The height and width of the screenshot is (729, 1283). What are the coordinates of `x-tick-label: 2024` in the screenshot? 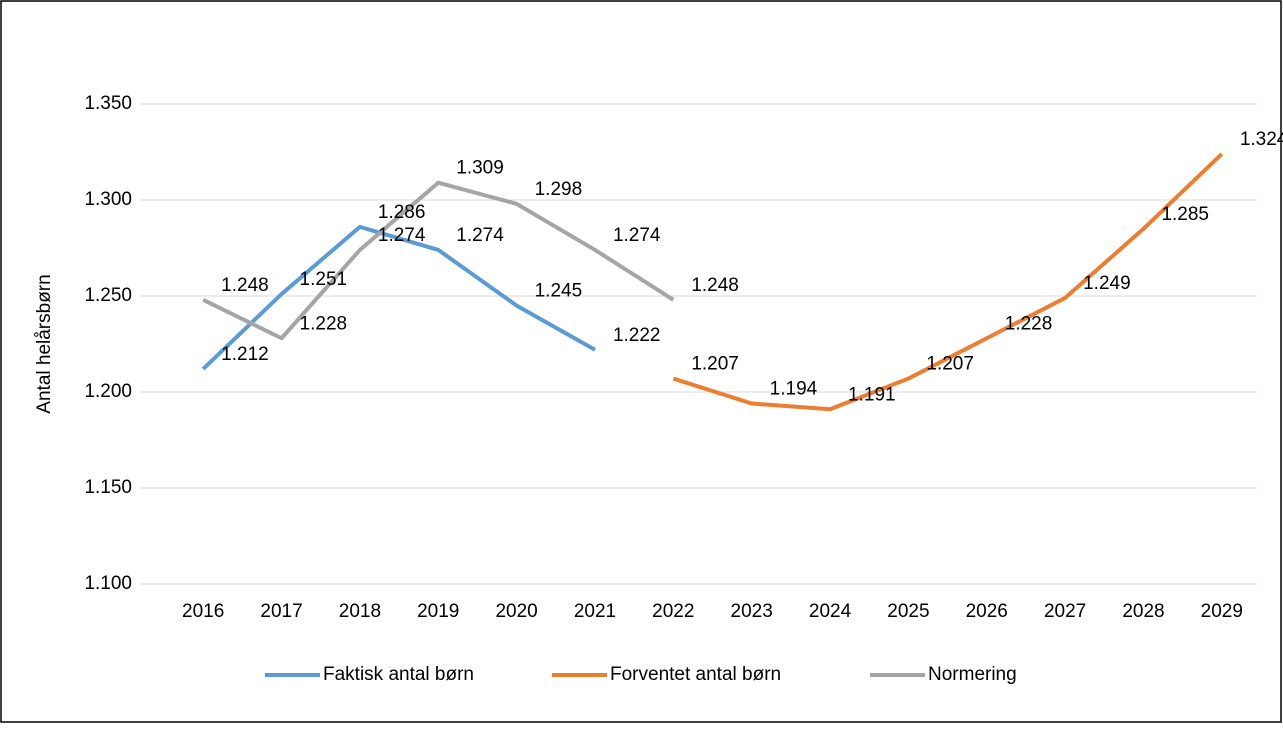 It's located at (830, 611).